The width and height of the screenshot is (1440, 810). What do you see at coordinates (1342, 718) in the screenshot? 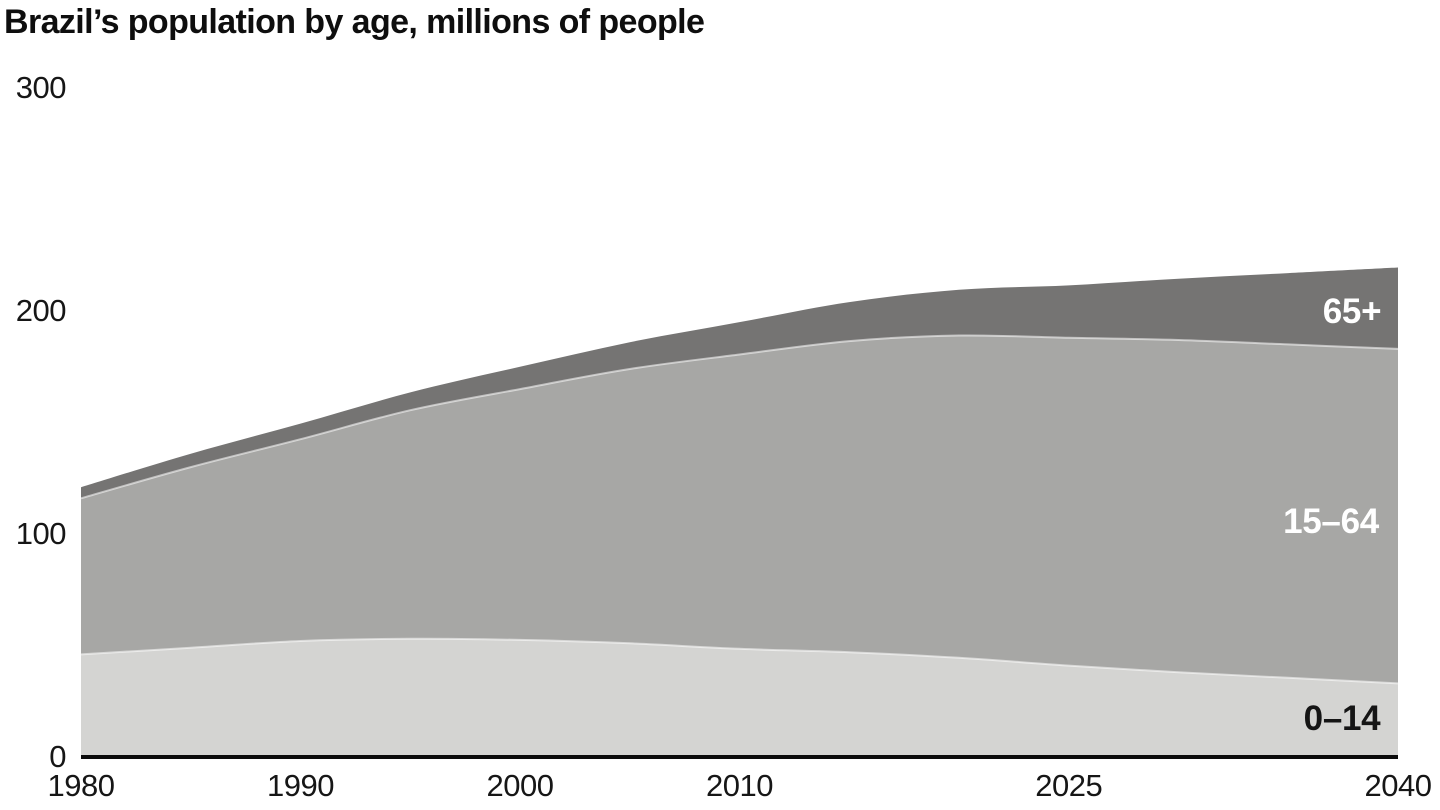
I see `series-label-0-14: 0–14` at bounding box center [1342, 718].